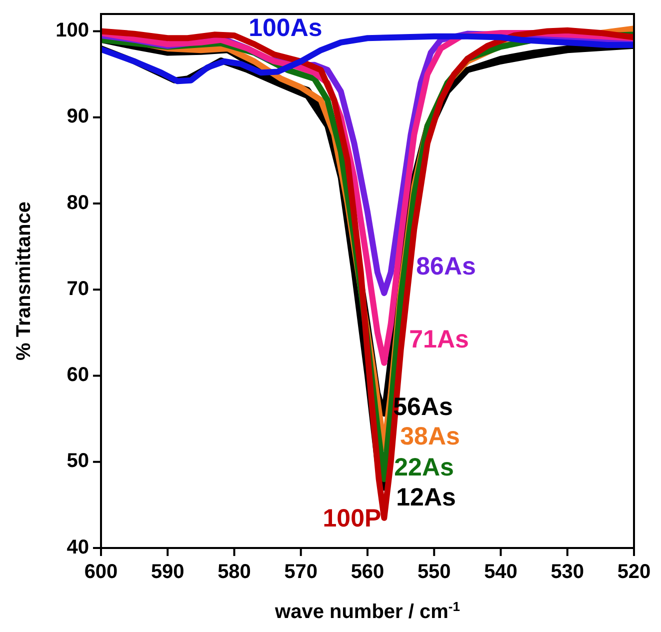 The image size is (661, 632). I want to click on y-tick-label: 40, so click(77, 547).